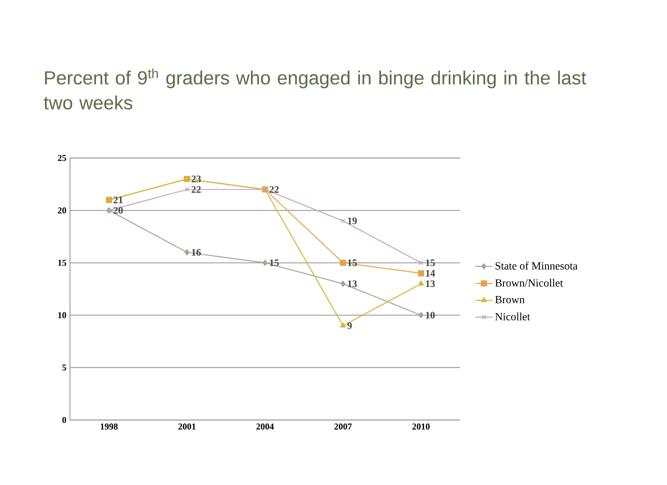 The width and height of the screenshot is (667, 485). I want to click on y-tick-label: 15, so click(62, 263).